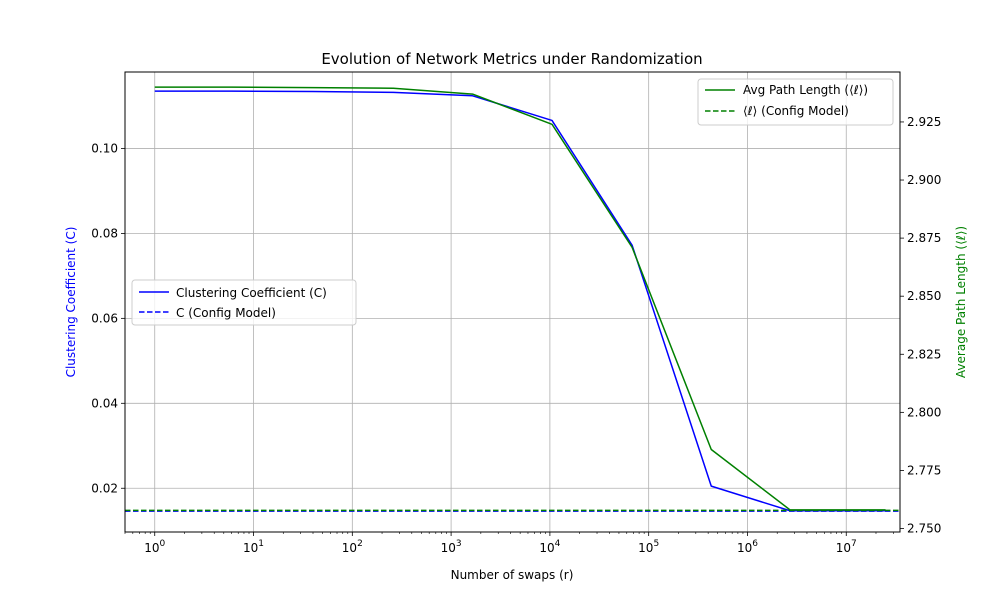  I want to click on y-left-tick-label: 0.08, so click(104, 233).